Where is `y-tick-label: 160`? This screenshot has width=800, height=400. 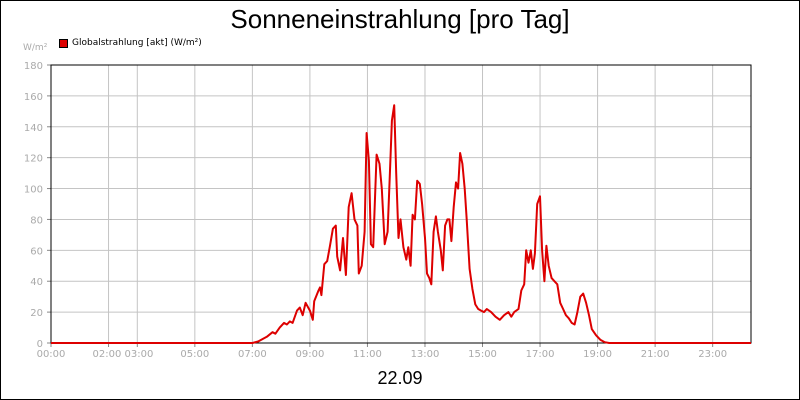 y-tick-label: 160 is located at coordinates (33, 97).